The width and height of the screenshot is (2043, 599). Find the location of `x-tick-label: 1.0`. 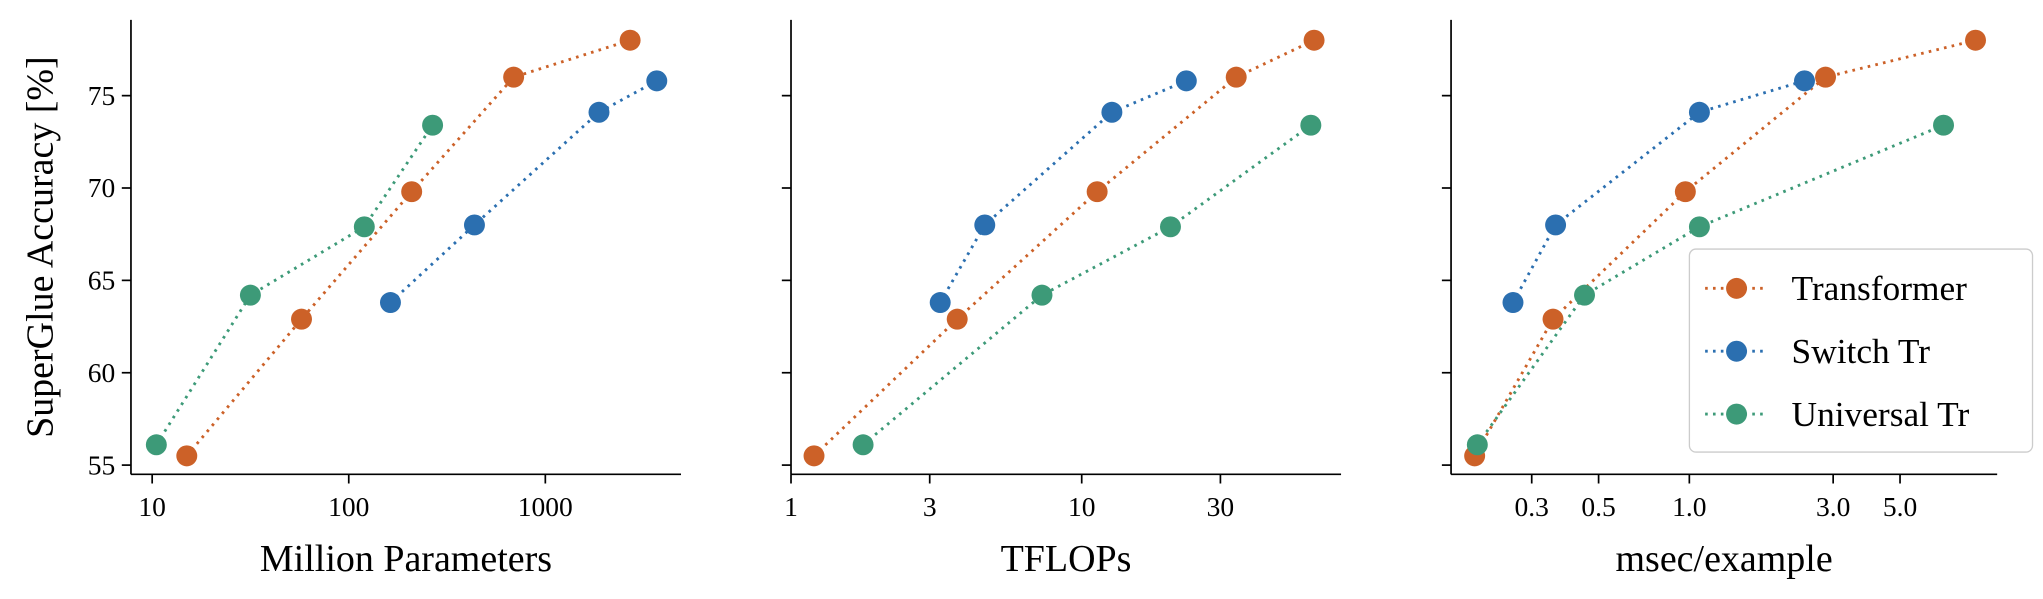

x-tick-label: 1.0 is located at coordinates (1689, 506).